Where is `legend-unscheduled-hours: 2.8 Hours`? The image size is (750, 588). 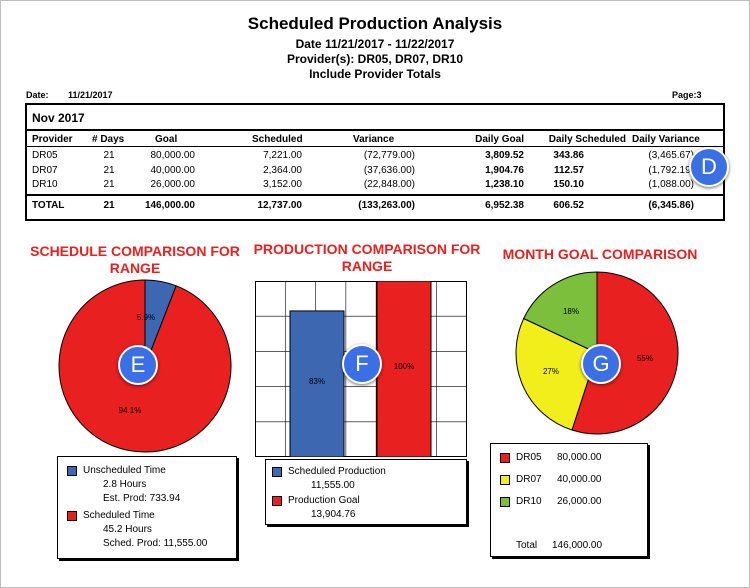 legend-unscheduled-hours: 2.8 Hours is located at coordinates (125, 484).